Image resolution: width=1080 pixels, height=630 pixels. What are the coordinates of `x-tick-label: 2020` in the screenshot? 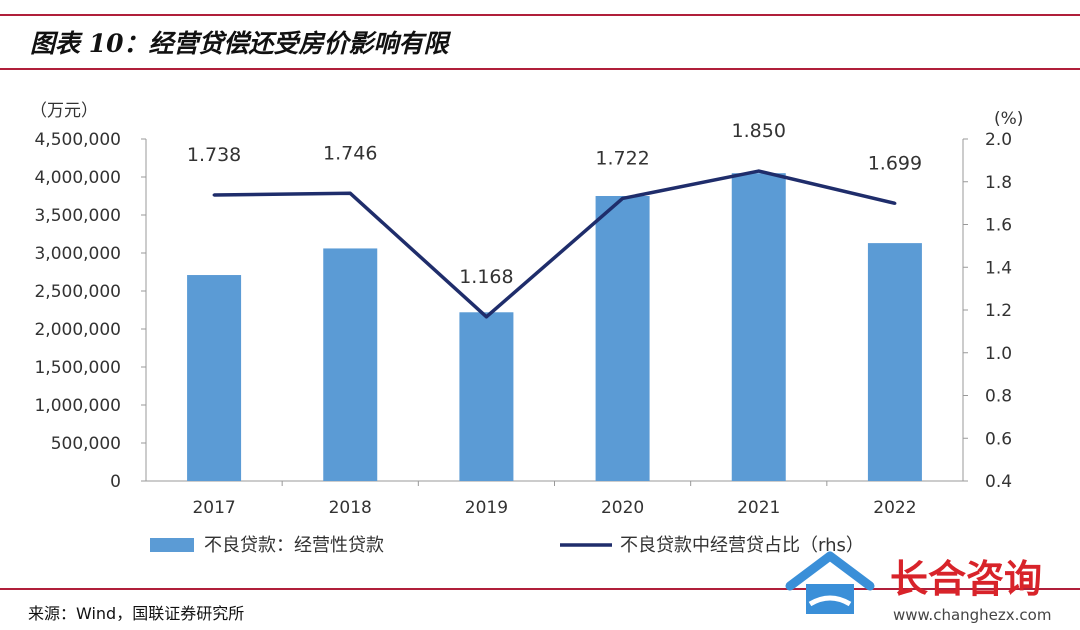 It's located at (622, 508).